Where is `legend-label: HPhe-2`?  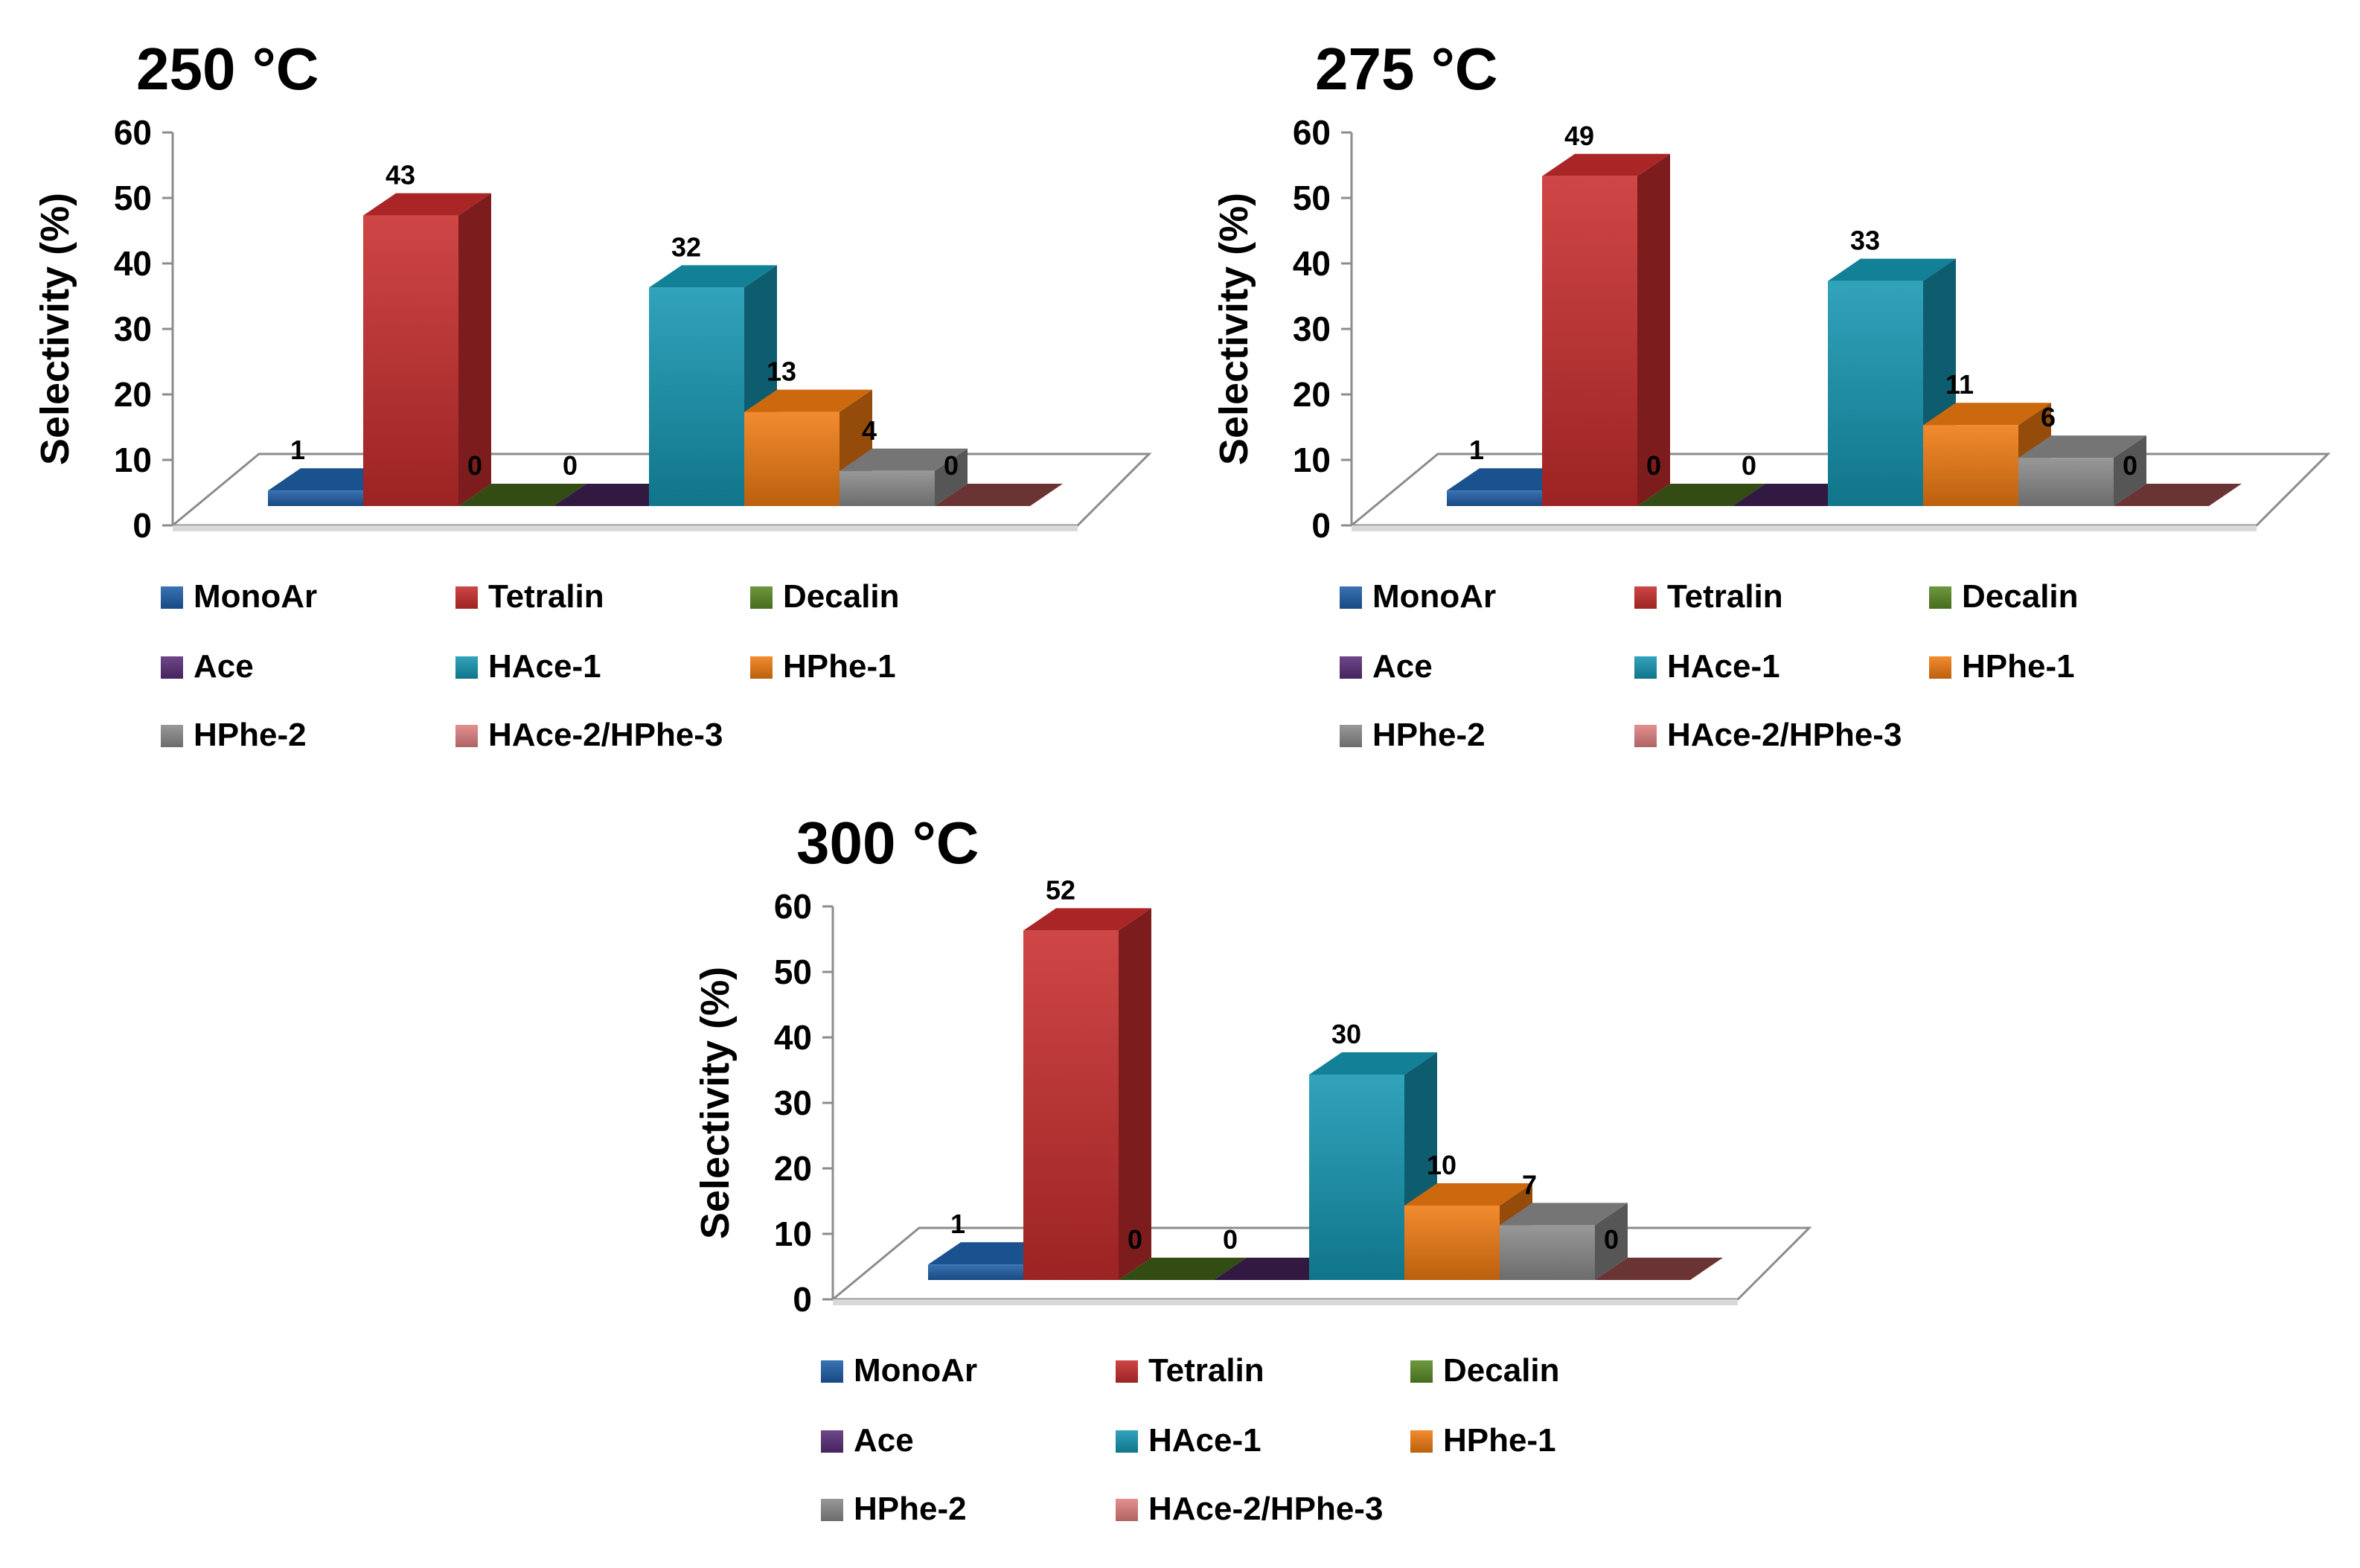
legend-label: HPhe-2 is located at coordinates (250, 735).